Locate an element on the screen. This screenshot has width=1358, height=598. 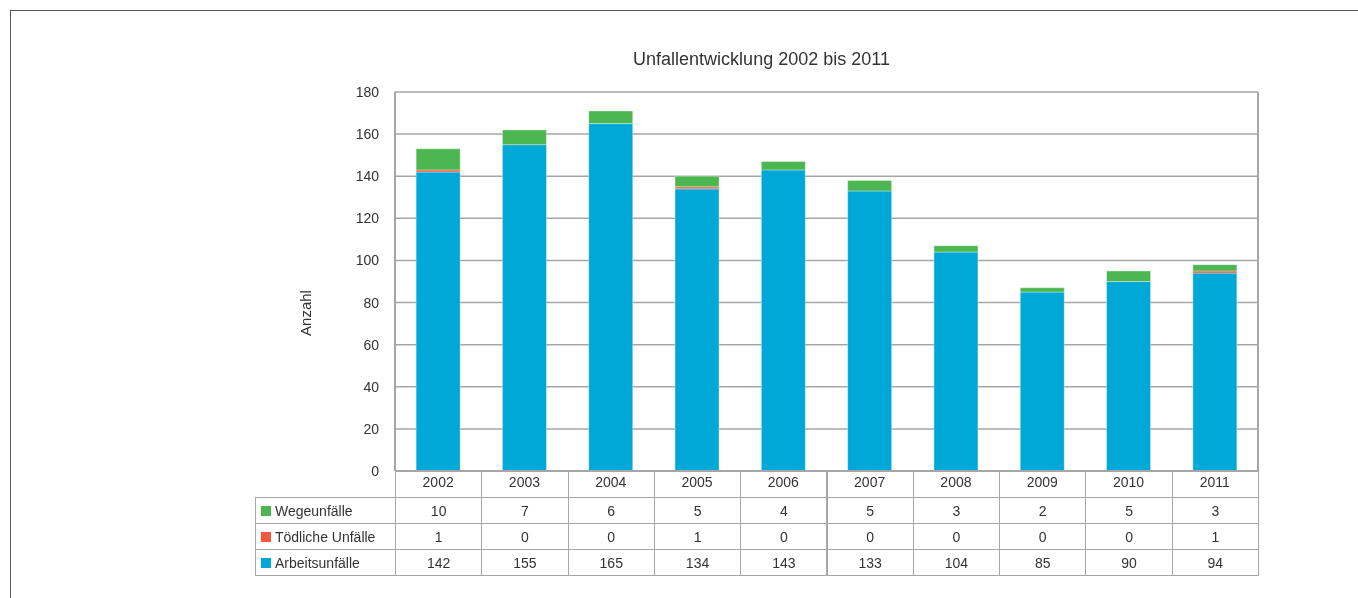
data-label: 142 is located at coordinates (439, 562).